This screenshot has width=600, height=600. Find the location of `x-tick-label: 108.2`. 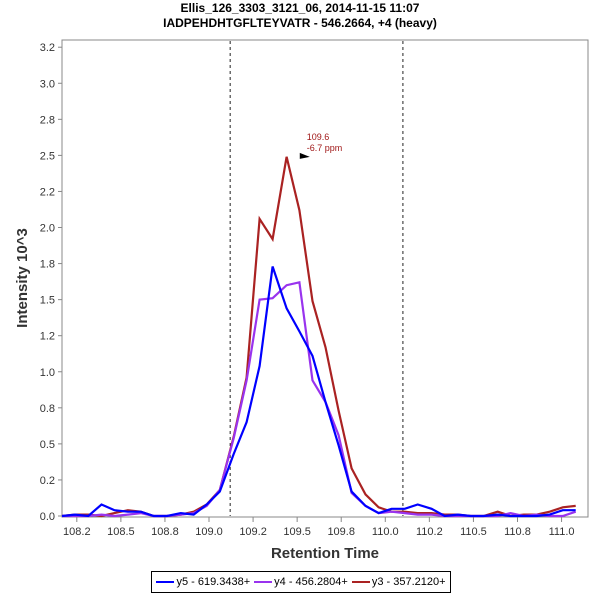

x-tick-label: 108.2 is located at coordinates (77, 532).